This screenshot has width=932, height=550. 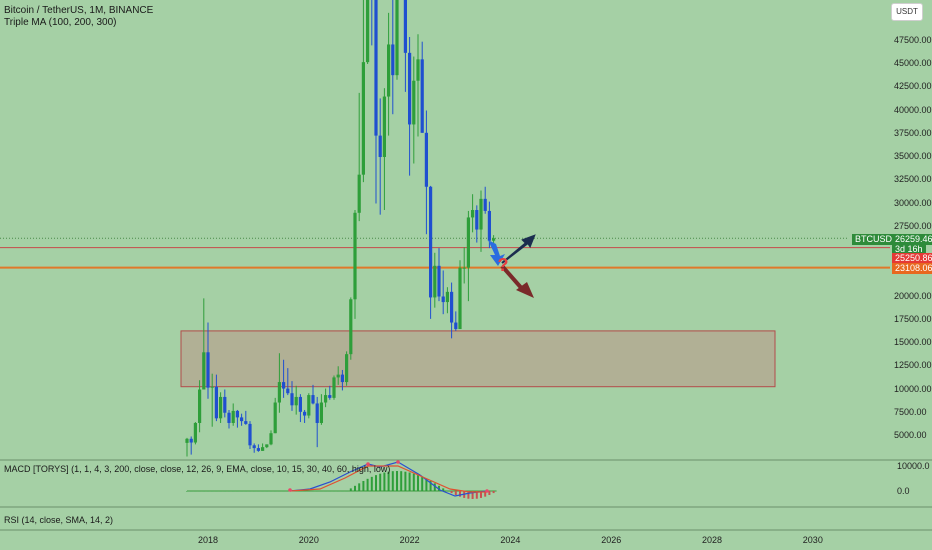 I want to click on arrow-down-blue-icon, so click(x=496, y=253).